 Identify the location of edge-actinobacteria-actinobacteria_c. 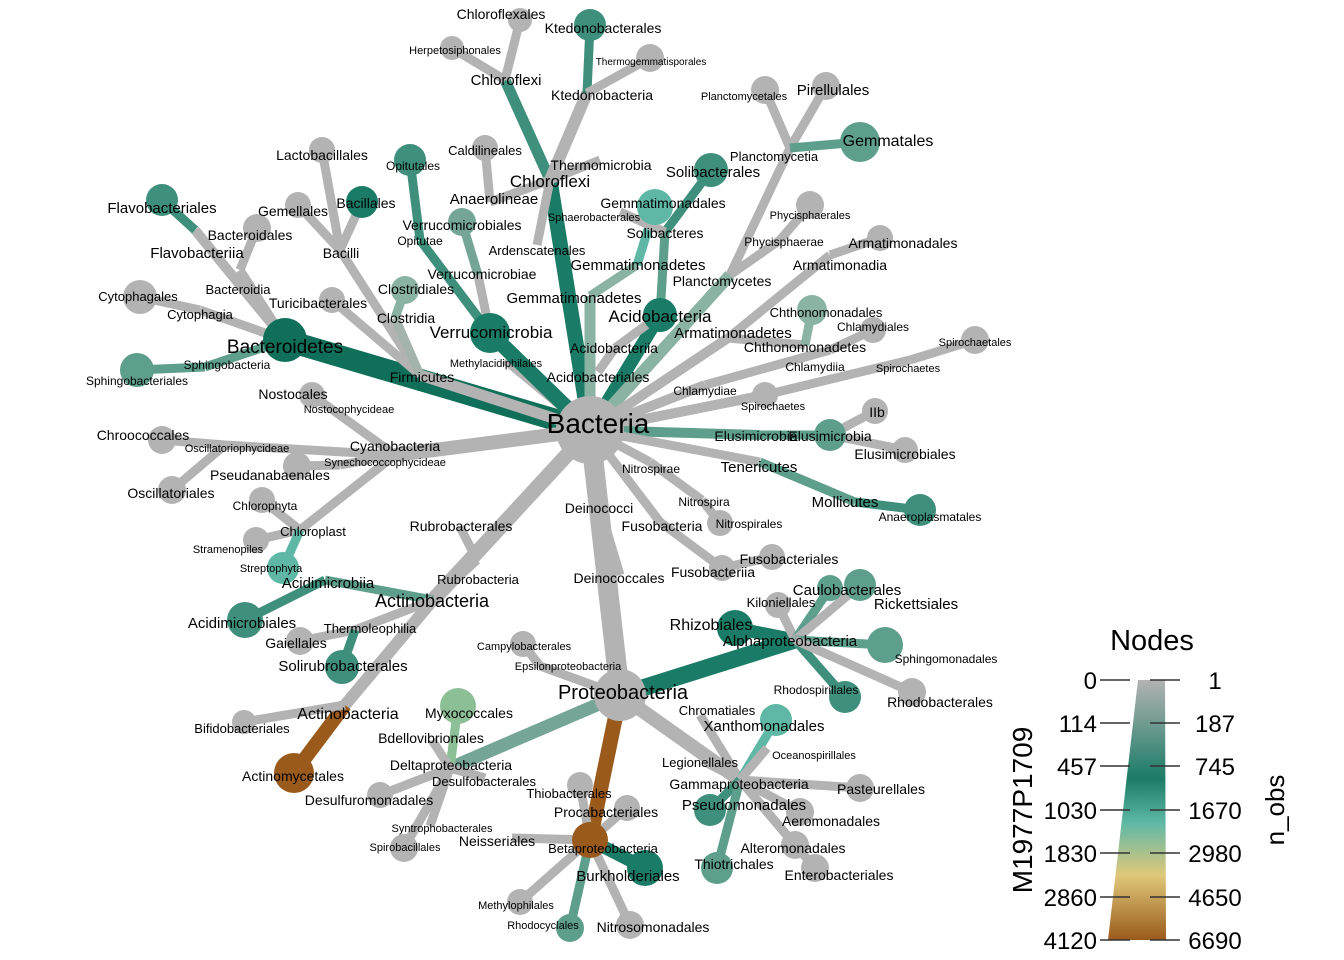
(389, 652).